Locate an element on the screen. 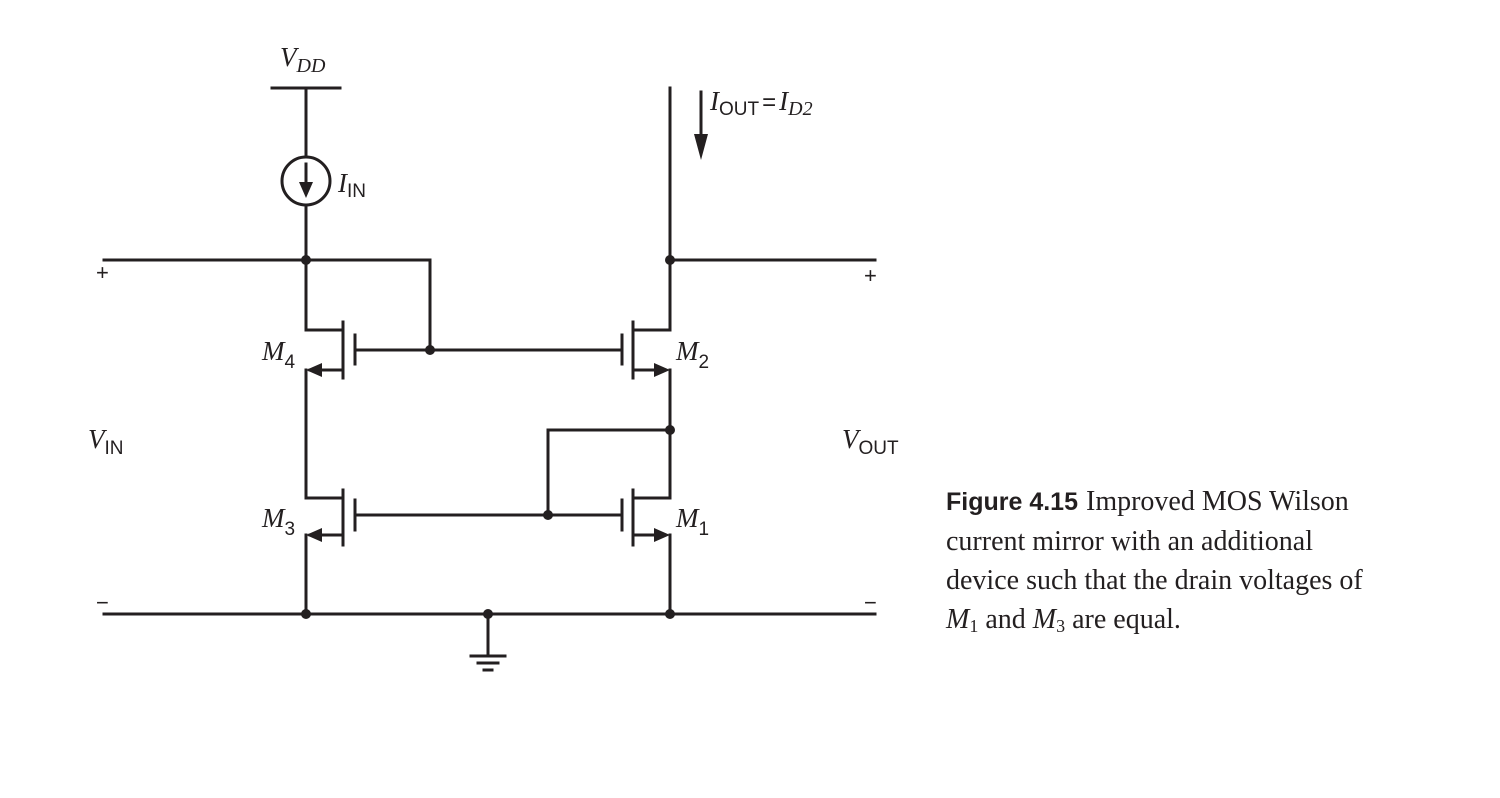 The height and width of the screenshot is (798, 1500). vdd-label: VDD is located at coordinates (303, 59).